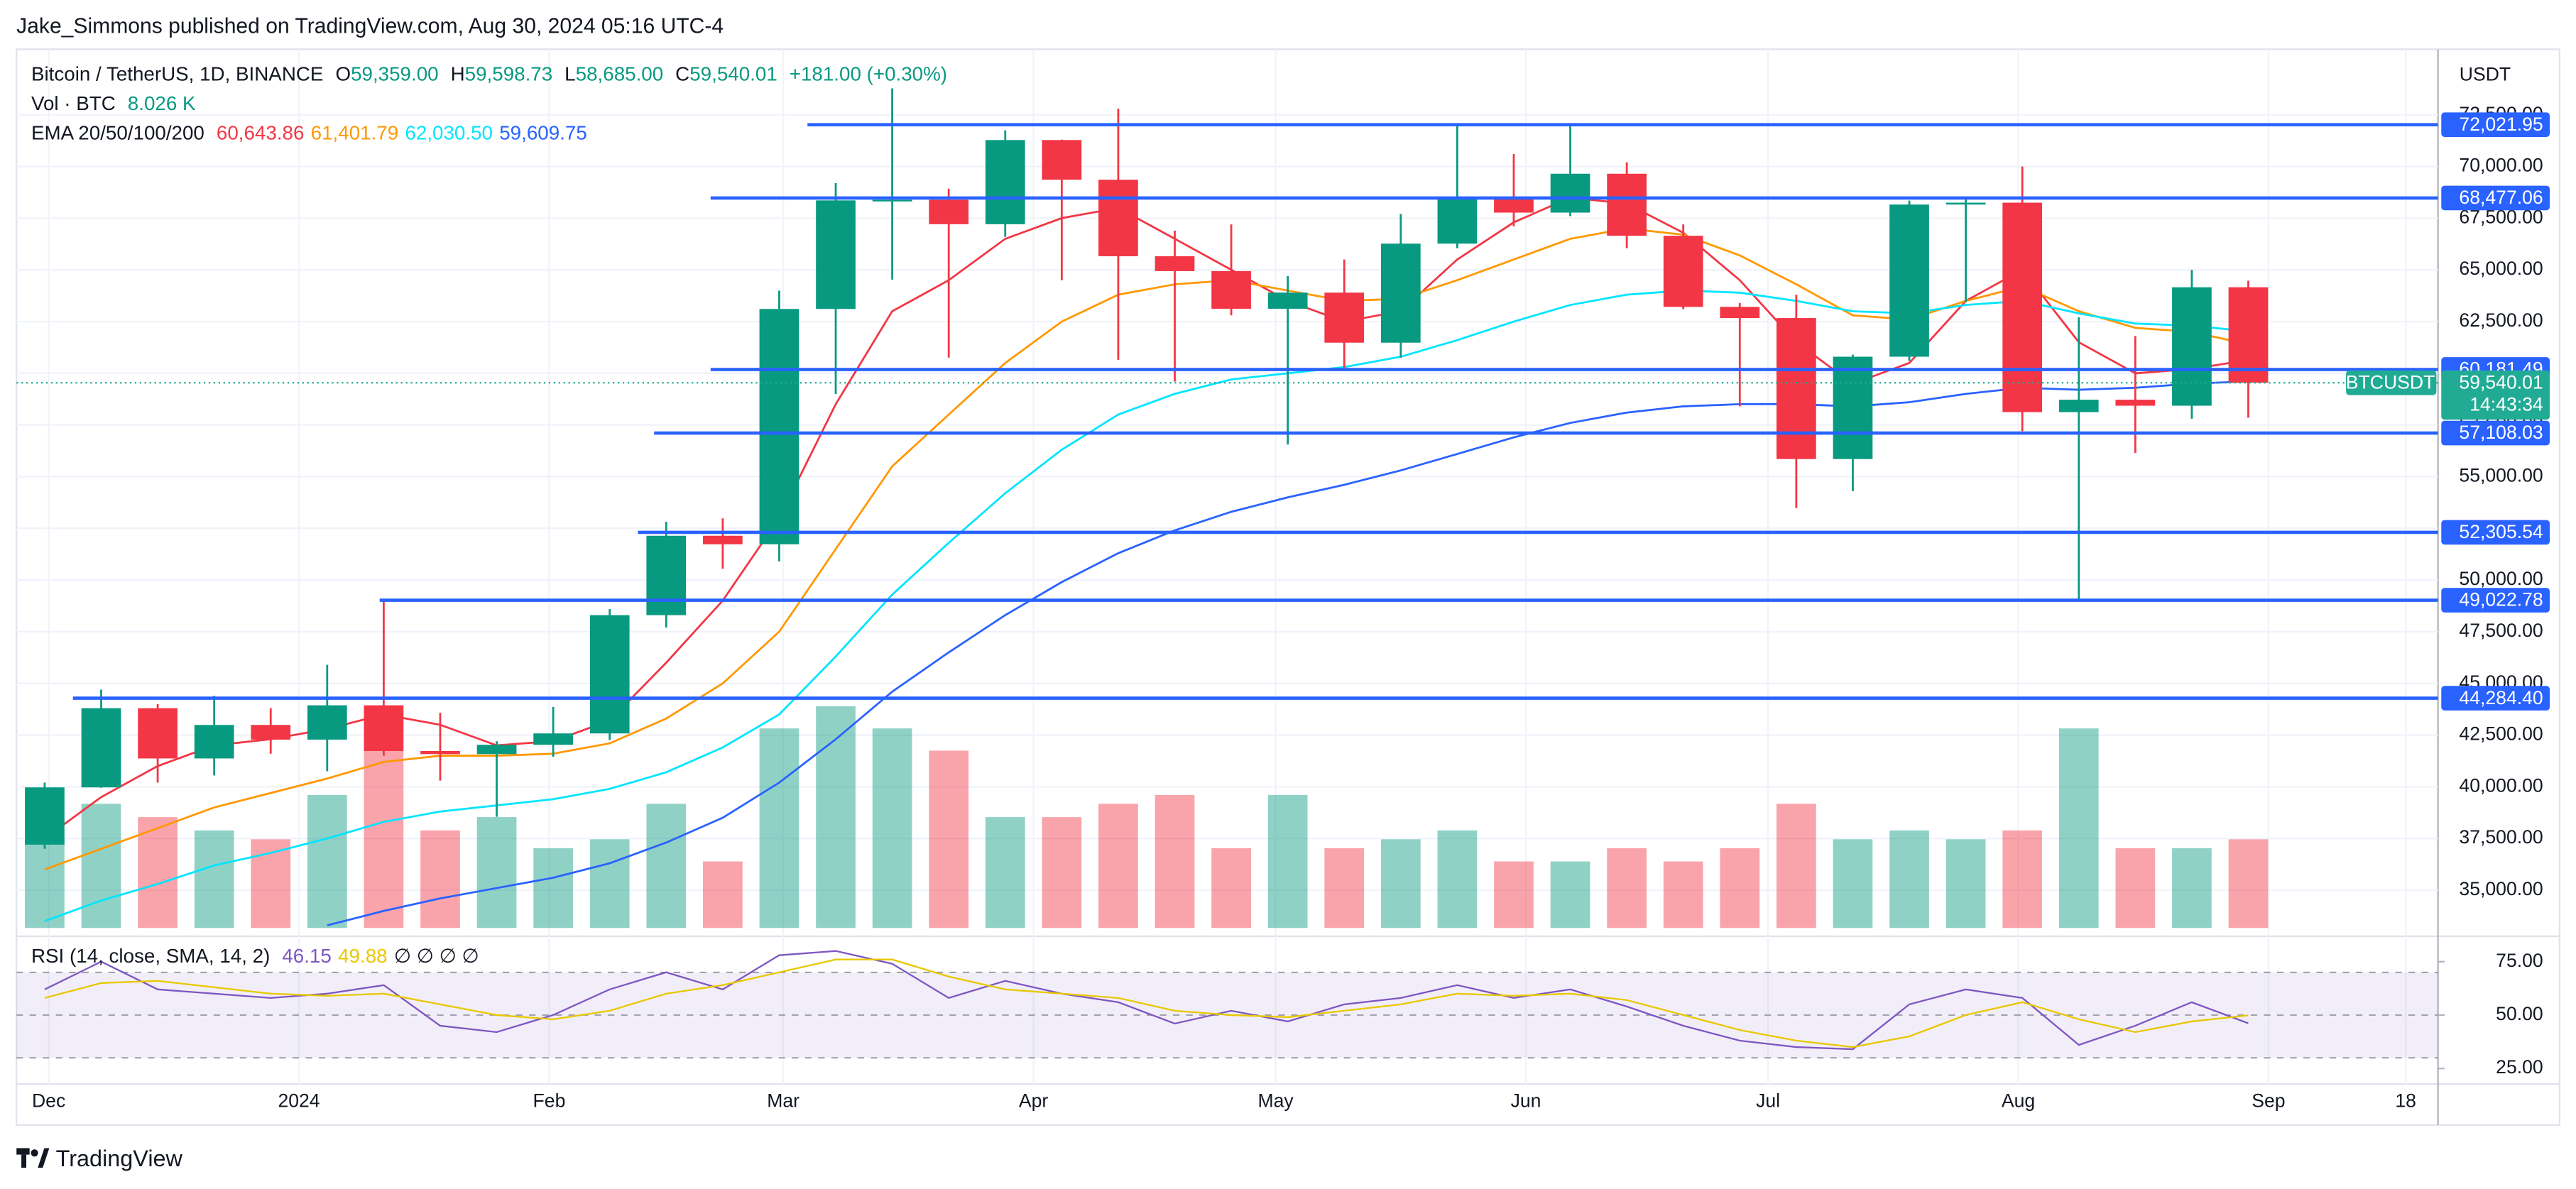 Image resolution: width=2576 pixels, height=1189 pixels. I want to click on change: +181.00 (+0.30%), so click(868, 74).